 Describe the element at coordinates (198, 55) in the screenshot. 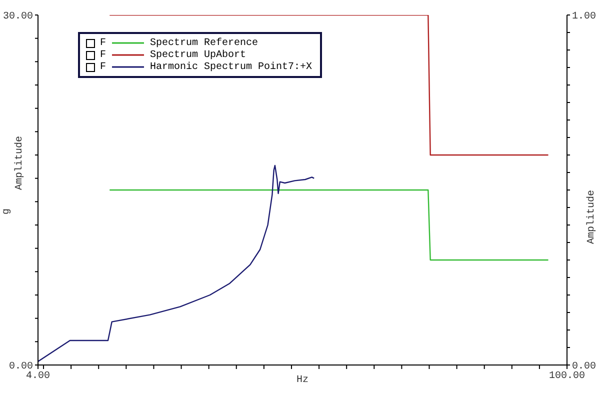

I see `legend-label: Spectrum UpAbort` at that location.